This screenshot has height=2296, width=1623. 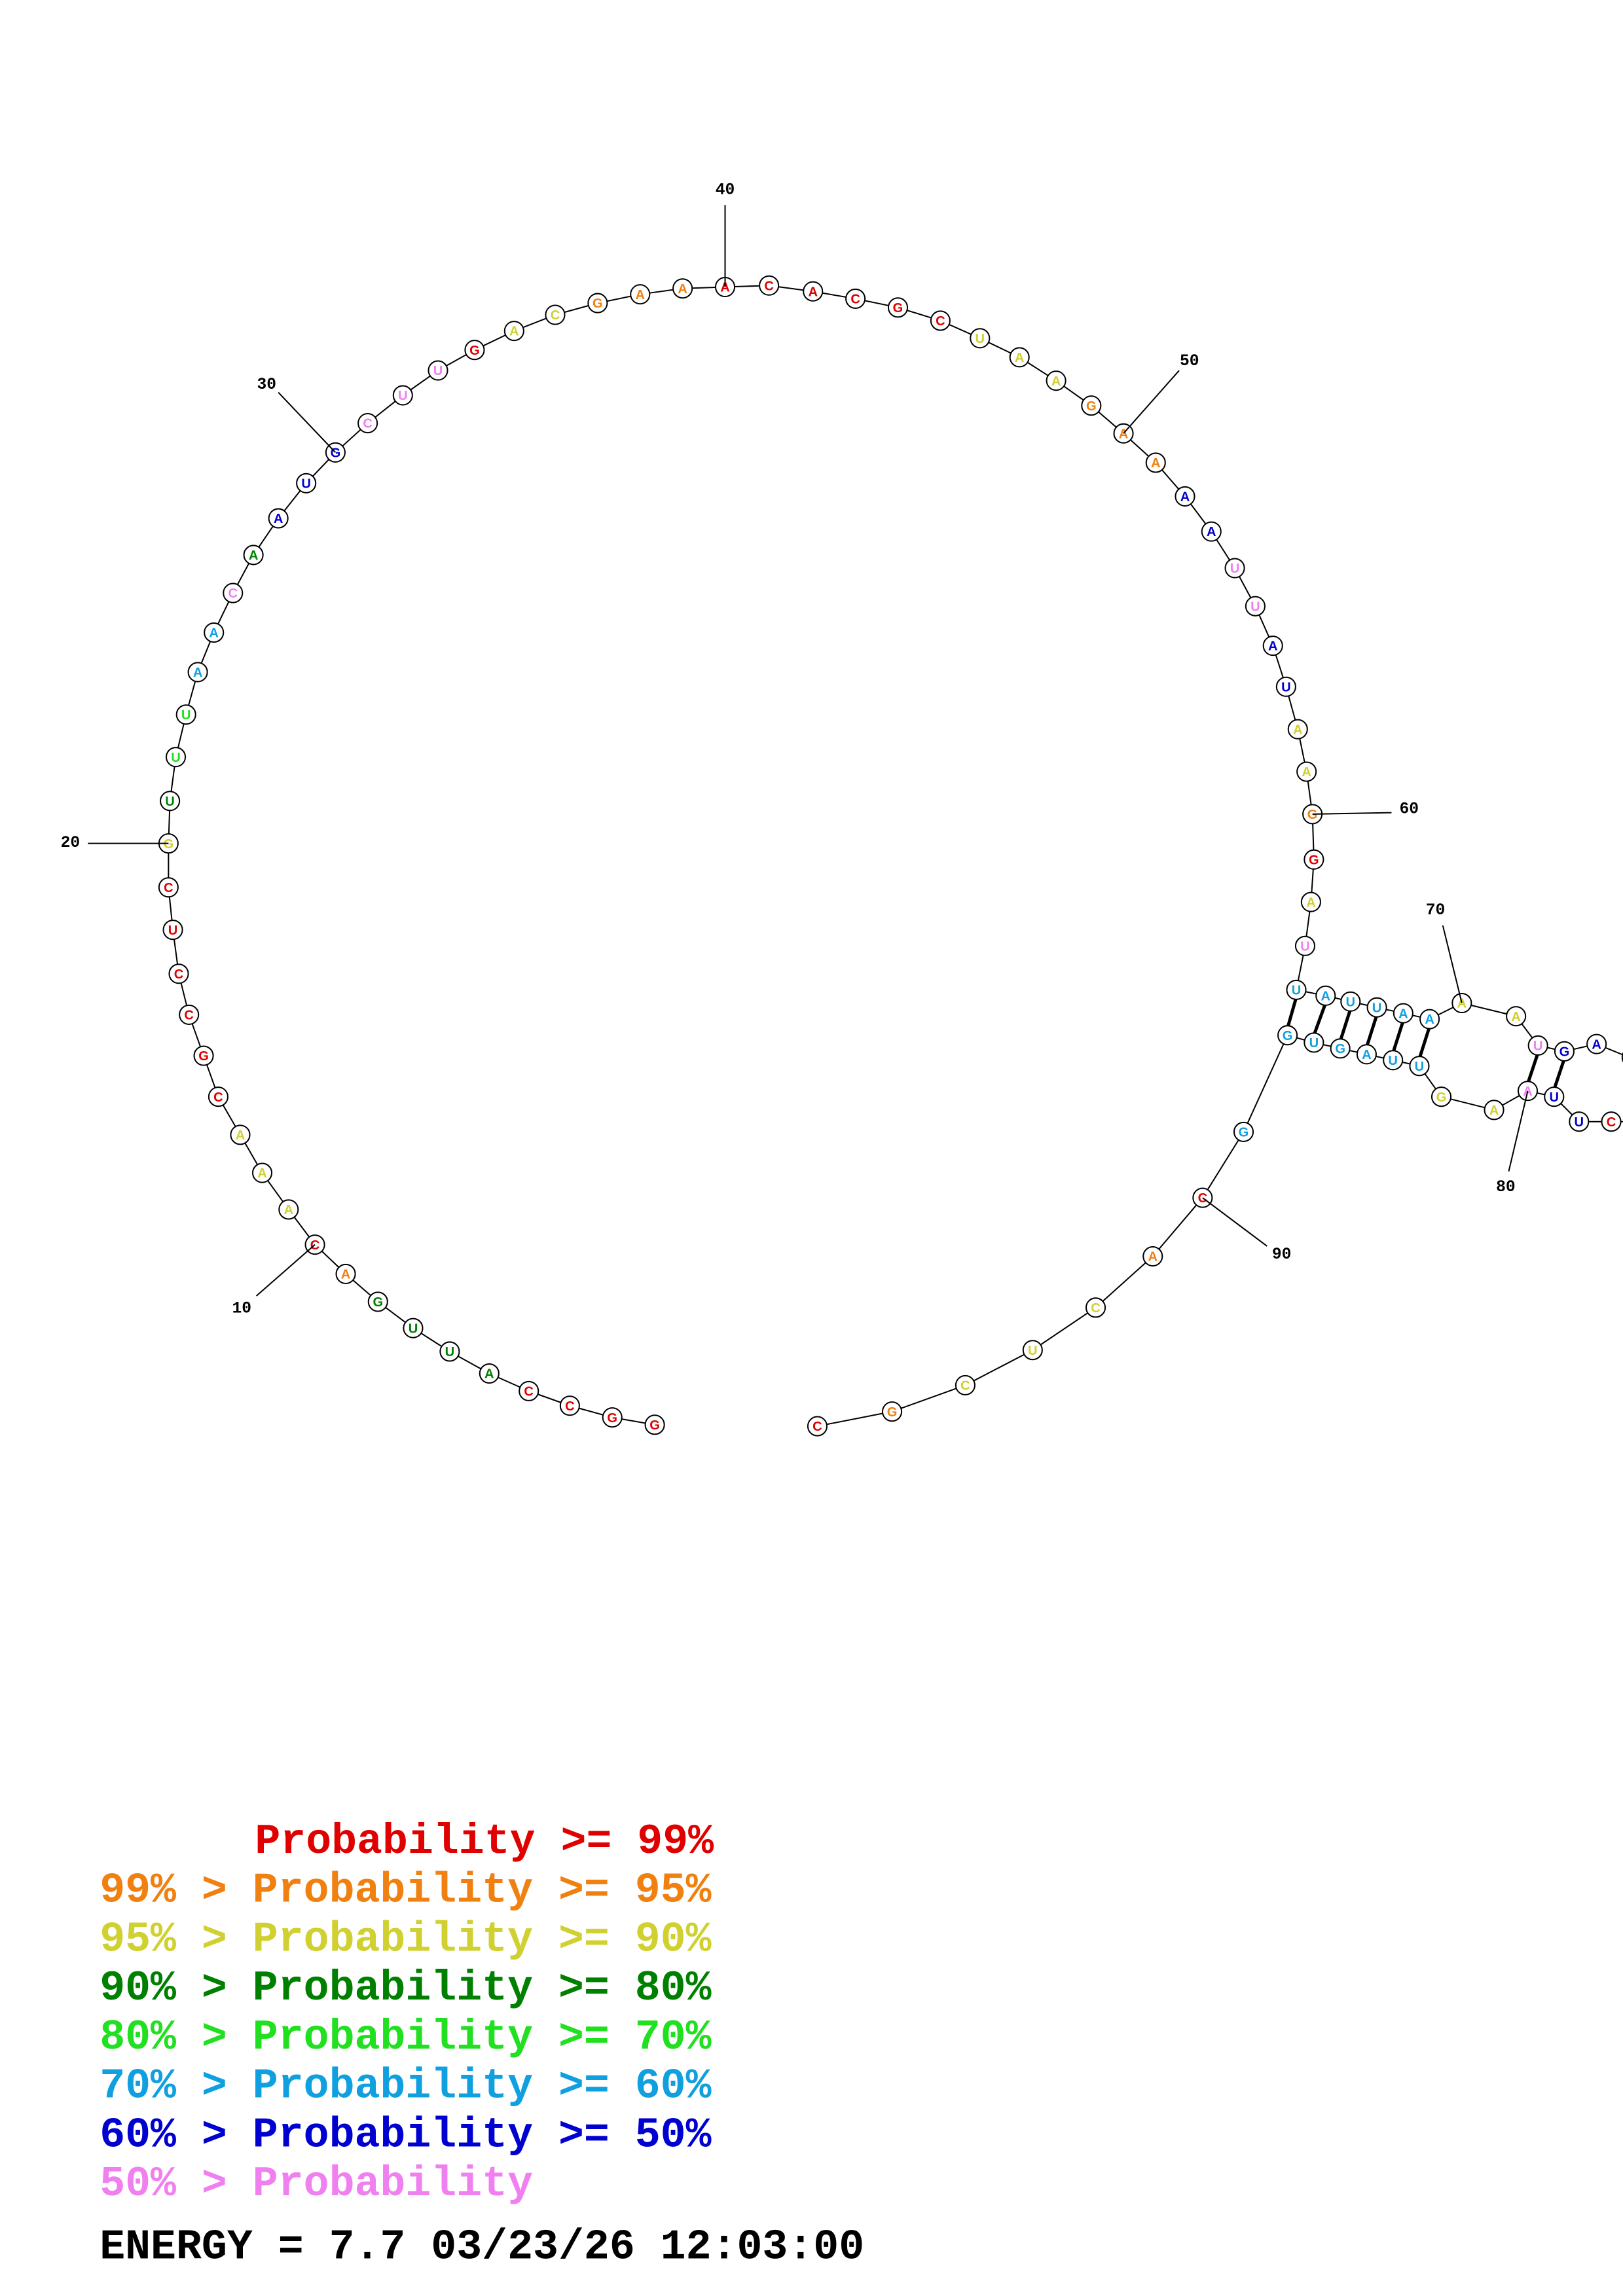 I want to click on legend-entry: 90% > Probability >= 80%, so click(x=405, y=1989).